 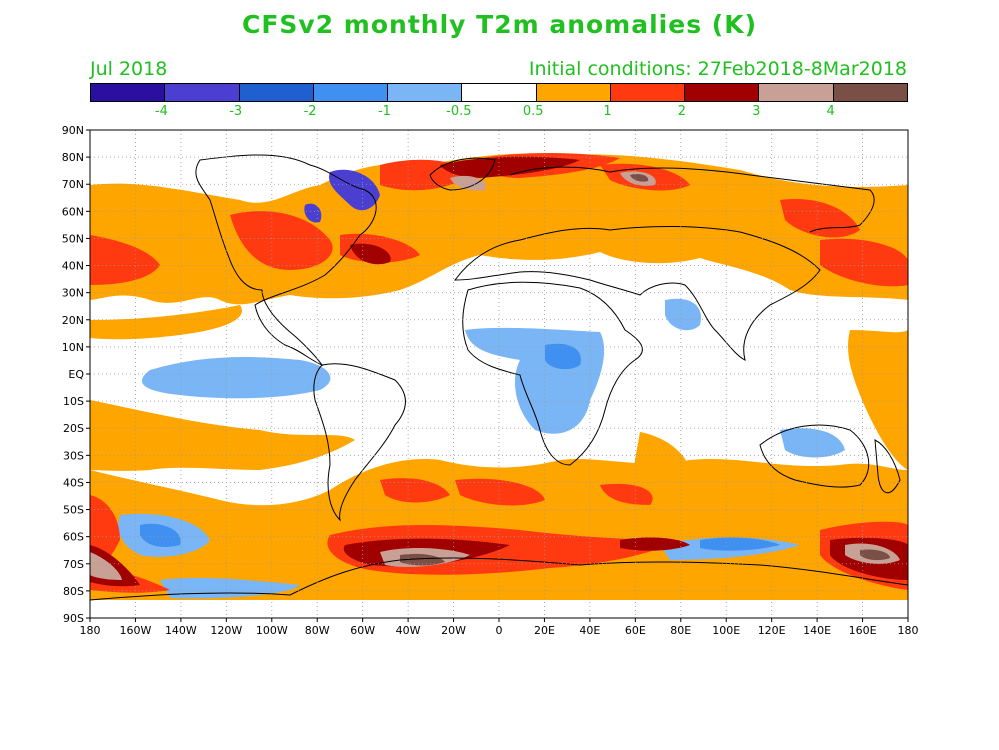 I want to click on chart-title: CFSv2 monthly T2m anomalies (K), so click(x=499, y=24).